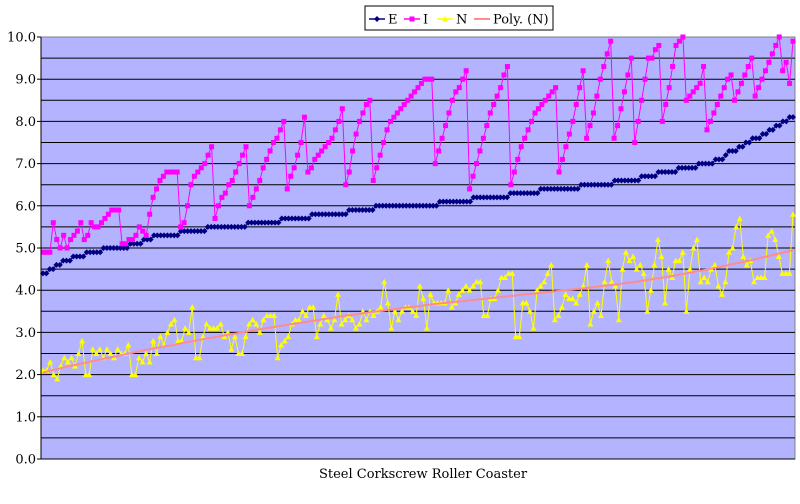 The height and width of the screenshot is (504, 800). I want to click on y-tick-label: 1.0, so click(25, 417).